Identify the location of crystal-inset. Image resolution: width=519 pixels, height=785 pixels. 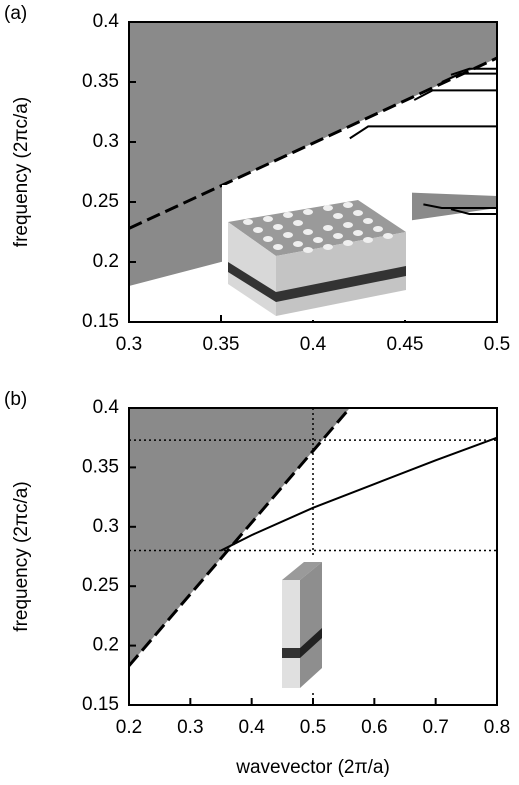
(317, 252).